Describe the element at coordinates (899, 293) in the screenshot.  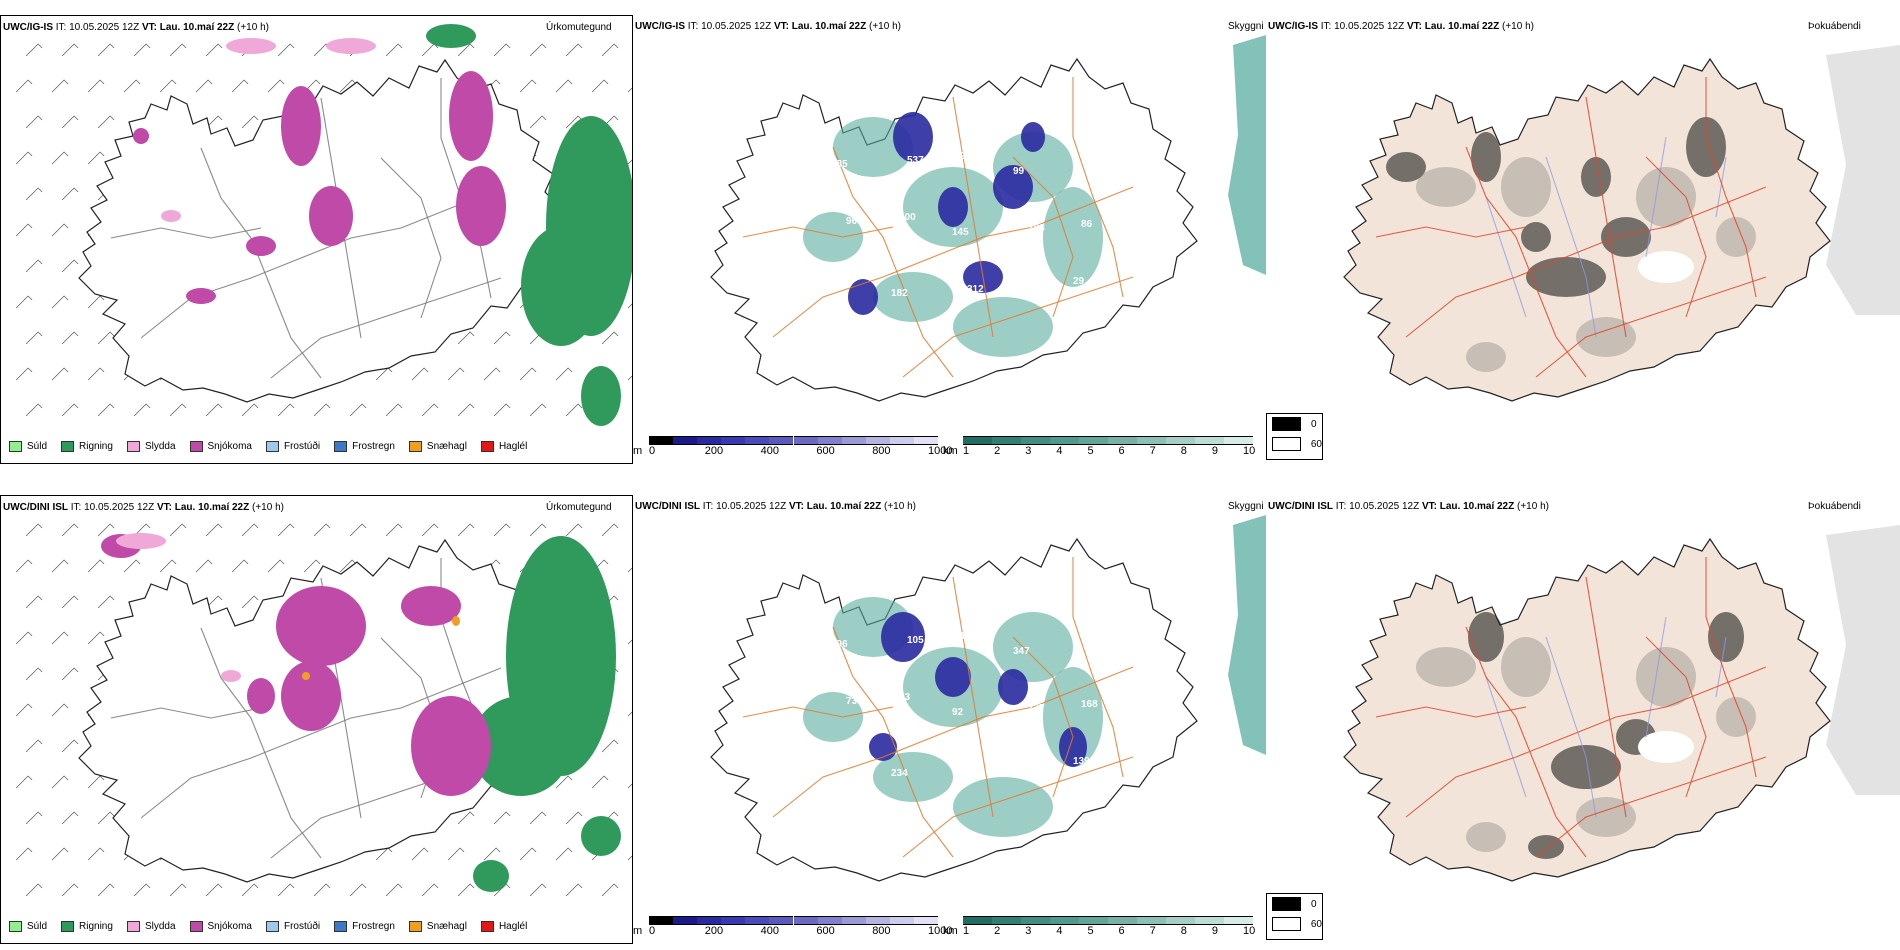
I see `ceiling-label: 182` at that location.